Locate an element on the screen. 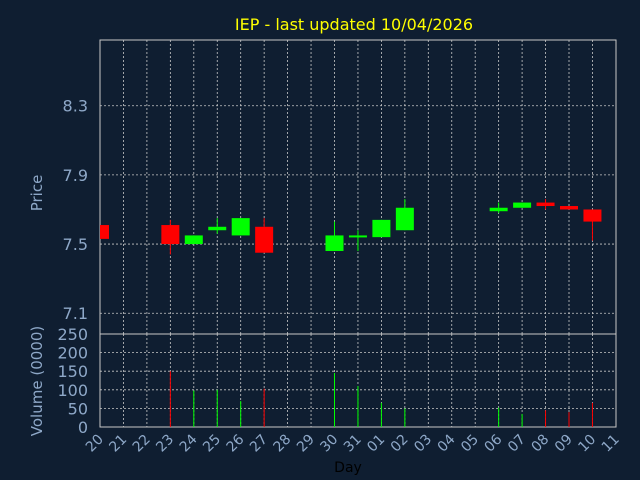  price-tick-label: 8.3 is located at coordinates (75, 106).